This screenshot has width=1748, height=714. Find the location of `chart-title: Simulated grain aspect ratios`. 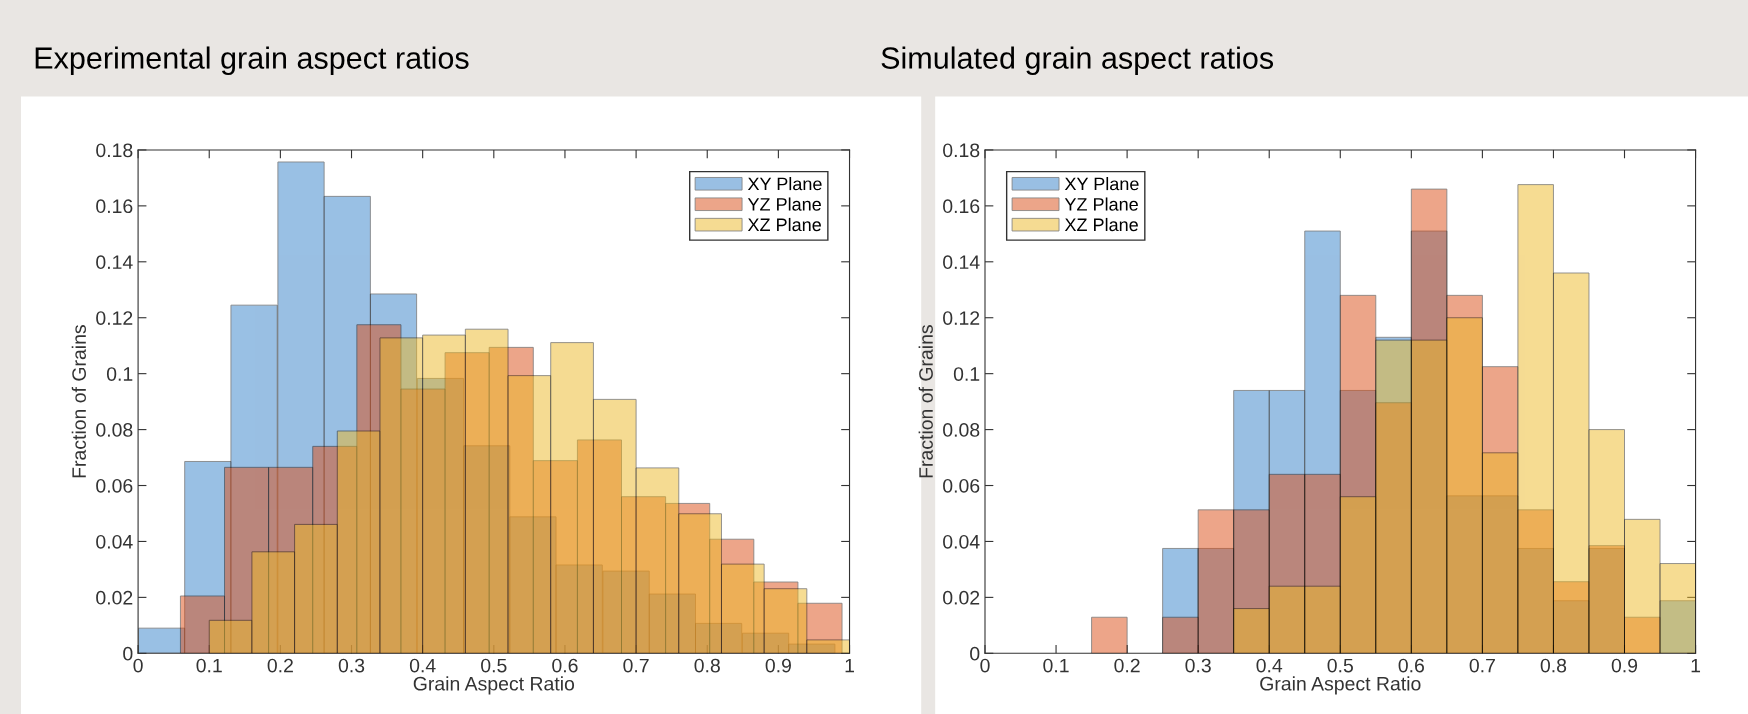

chart-title: Simulated grain aspect ratios is located at coordinates (1077, 60).